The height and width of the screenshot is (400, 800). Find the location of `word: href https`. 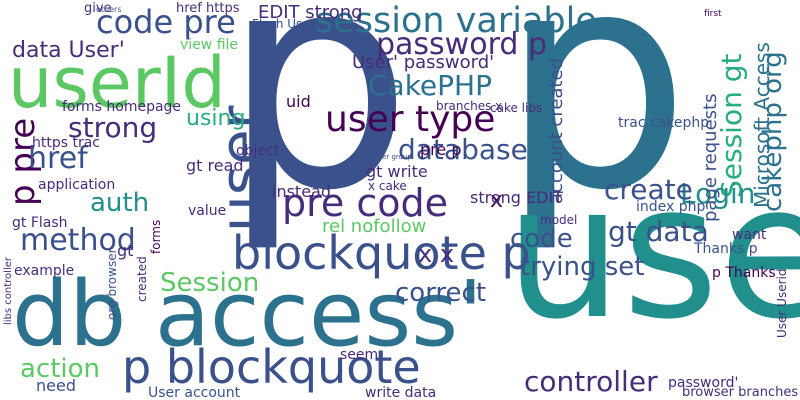

word: href https is located at coordinates (208, 8).